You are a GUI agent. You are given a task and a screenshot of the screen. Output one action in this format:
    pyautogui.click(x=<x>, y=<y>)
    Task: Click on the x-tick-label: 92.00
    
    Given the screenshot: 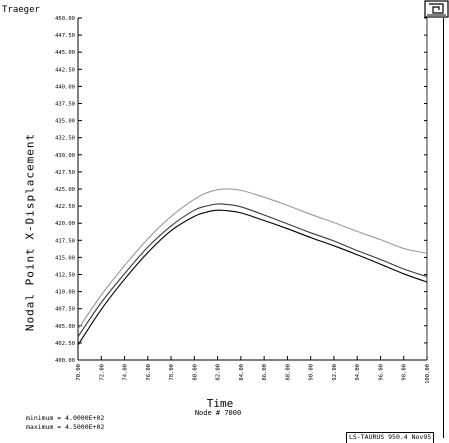 What is the action you would take?
    pyautogui.click(x=335, y=372)
    